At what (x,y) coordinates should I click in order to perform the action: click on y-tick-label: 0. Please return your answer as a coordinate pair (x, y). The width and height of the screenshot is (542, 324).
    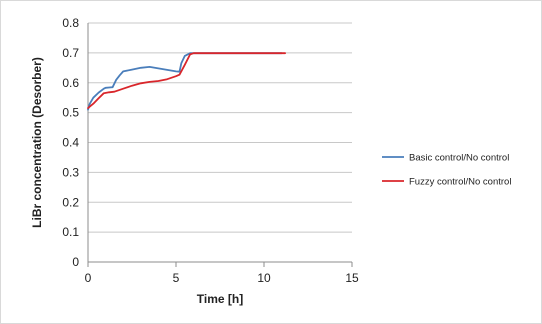
    Looking at the image, I should click on (75, 262).